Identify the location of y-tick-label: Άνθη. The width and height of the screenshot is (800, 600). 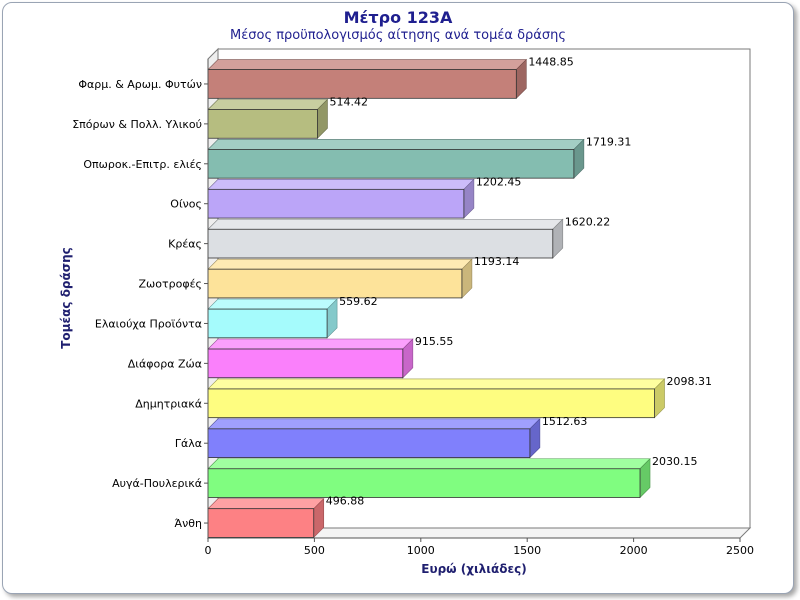
(188, 523).